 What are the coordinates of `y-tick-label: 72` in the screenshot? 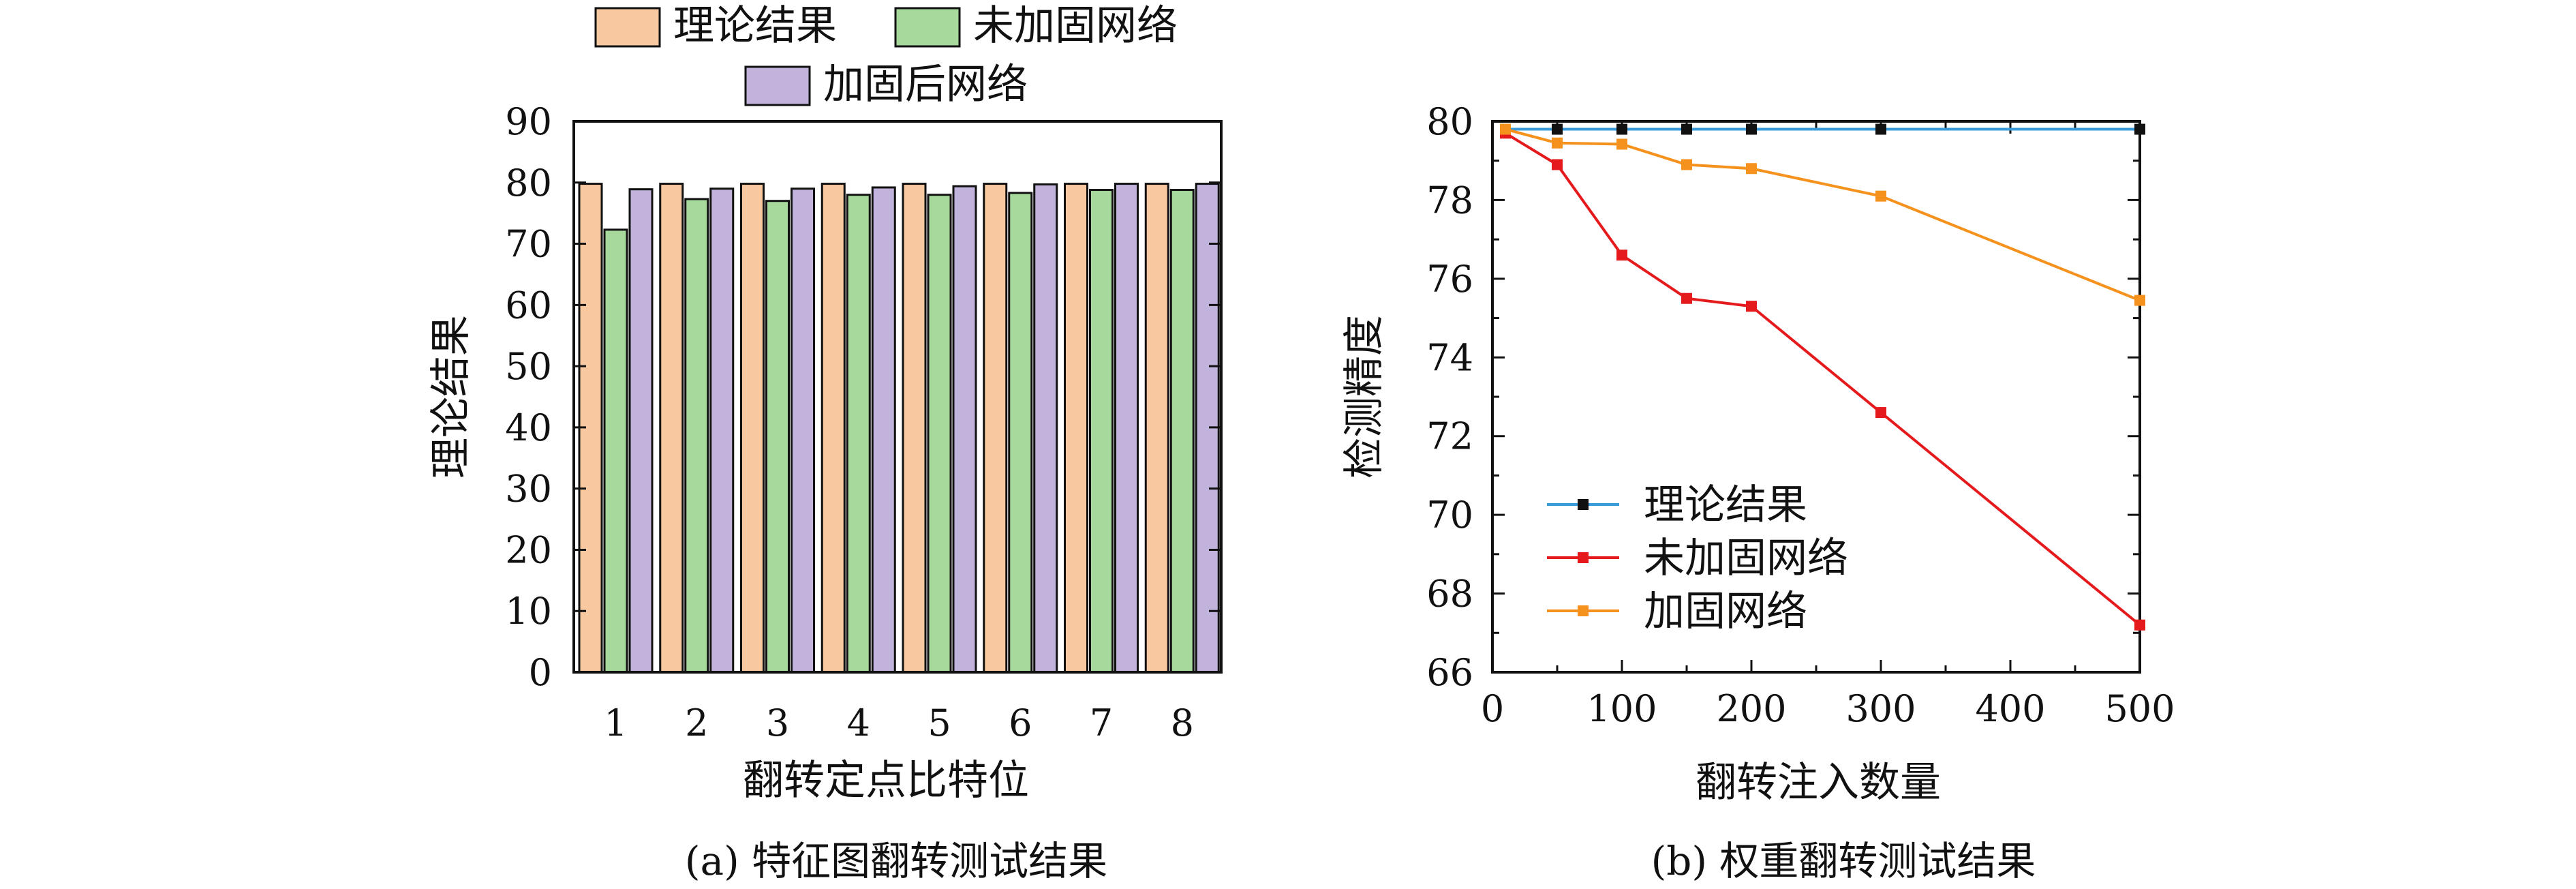 It's located at (1449, 437).